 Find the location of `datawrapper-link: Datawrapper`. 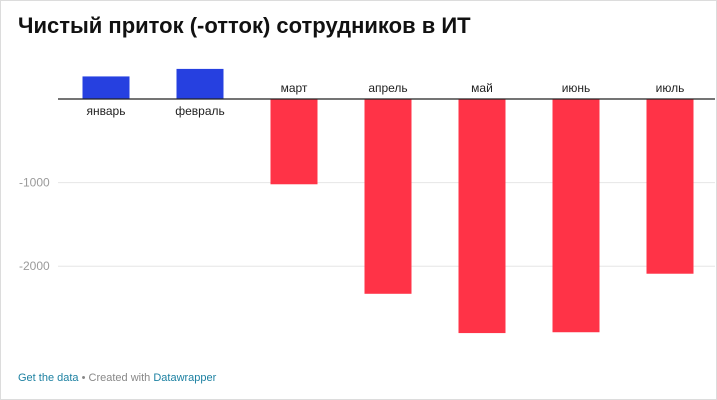

datawrapper-link: Datawrapper is located at coordinates (185, 378).